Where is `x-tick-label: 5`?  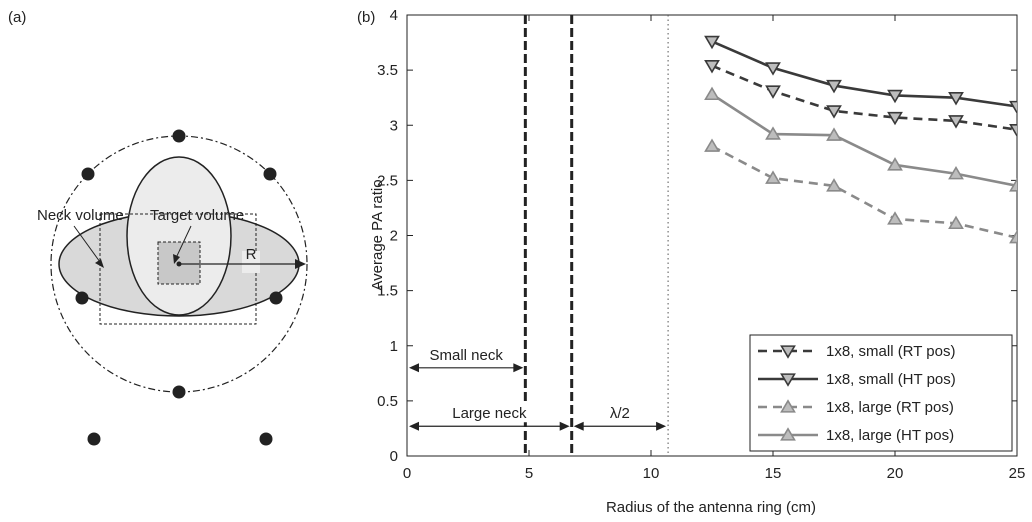
x-tick-label: 5 is located at coordinates (529, 473).